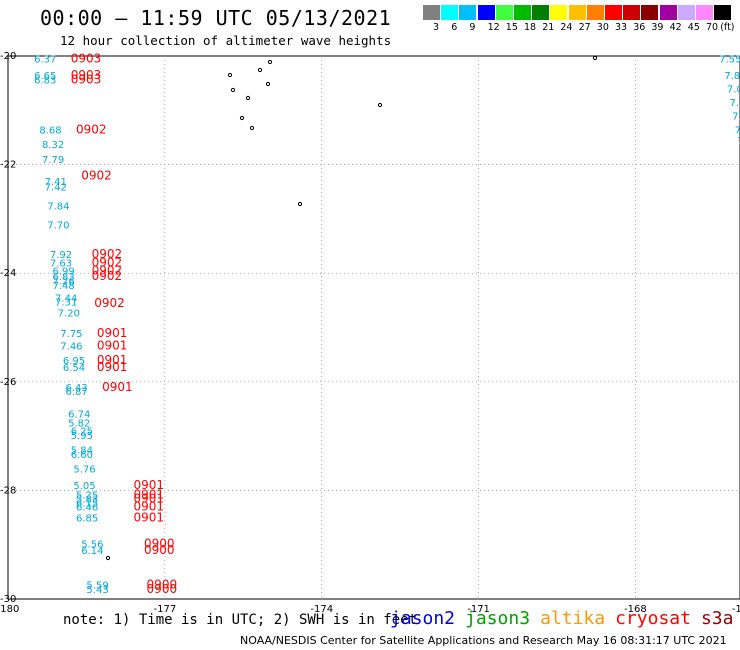  Describe the element at coordinates (87, 500) in the screenshot. I see `wave-height-label: 5.83` at that location.